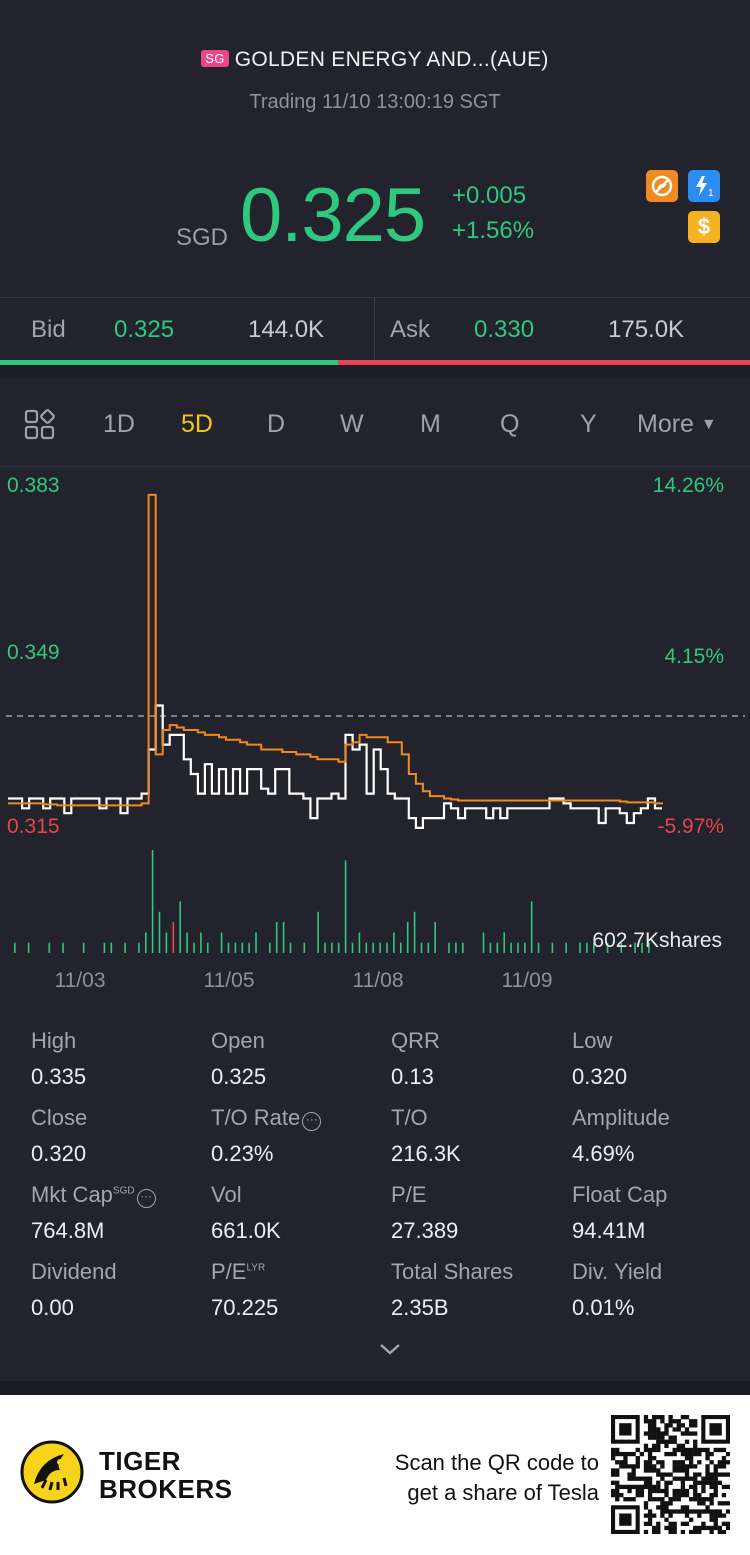  Describe the element at coordinates (123, 1191) in the screenshot. I see `stat-superscript: SGD` at that location.